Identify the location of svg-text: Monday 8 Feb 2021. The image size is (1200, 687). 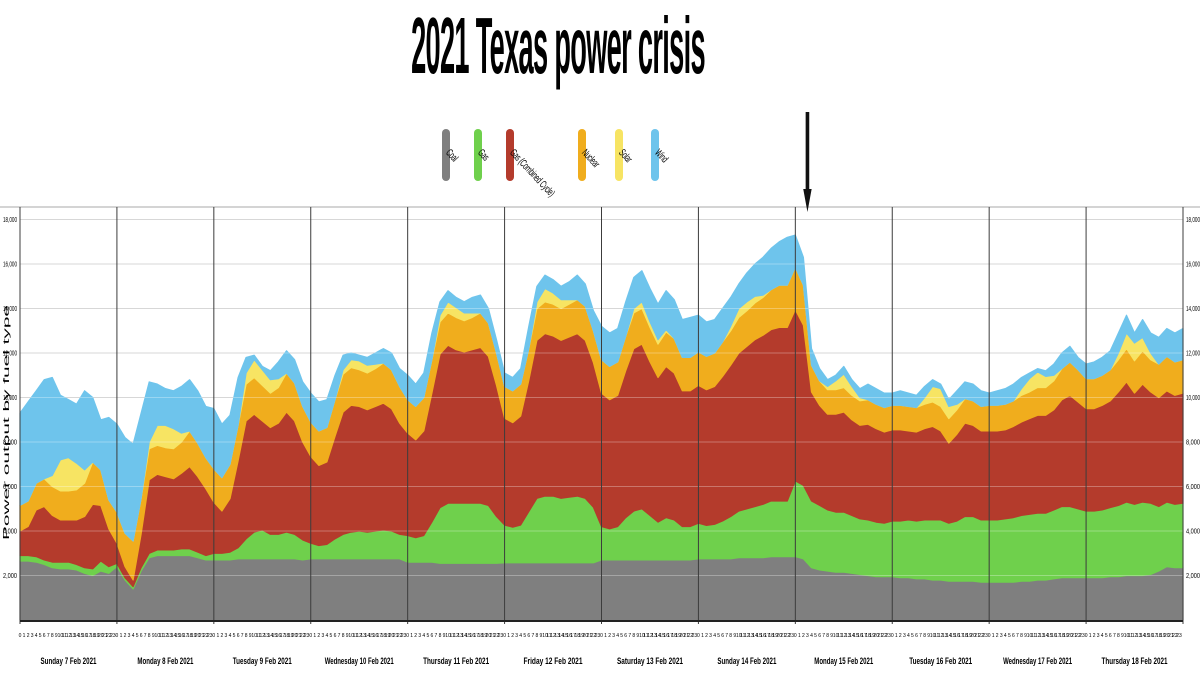
(165, 661).